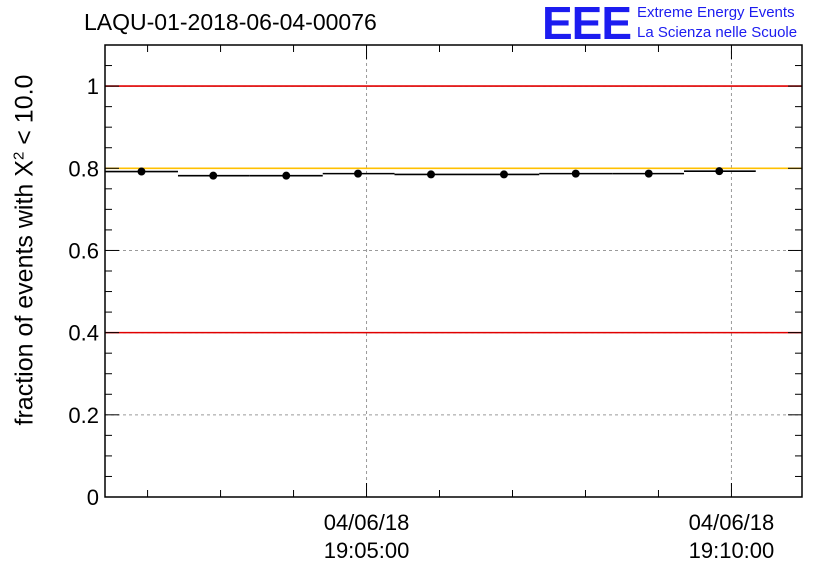 This screenshot has width=836, height=572. What do you see at coordinates (93, 497) in the screenshot?
I see `y-tick-label: 0` at bounding box center [93, 497].